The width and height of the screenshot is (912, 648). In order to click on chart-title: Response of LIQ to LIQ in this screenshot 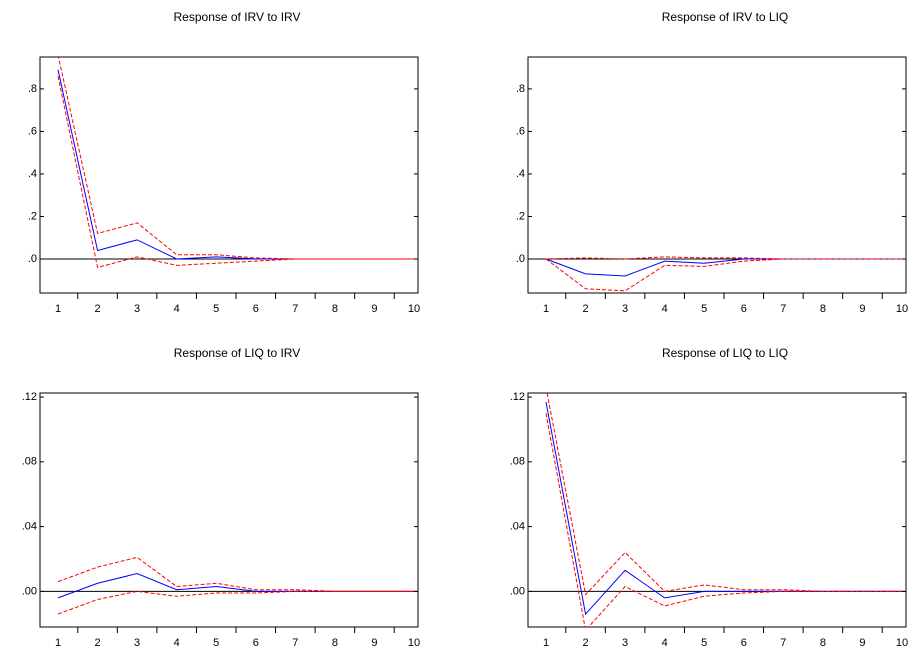, I will do `click(725, 353)`.